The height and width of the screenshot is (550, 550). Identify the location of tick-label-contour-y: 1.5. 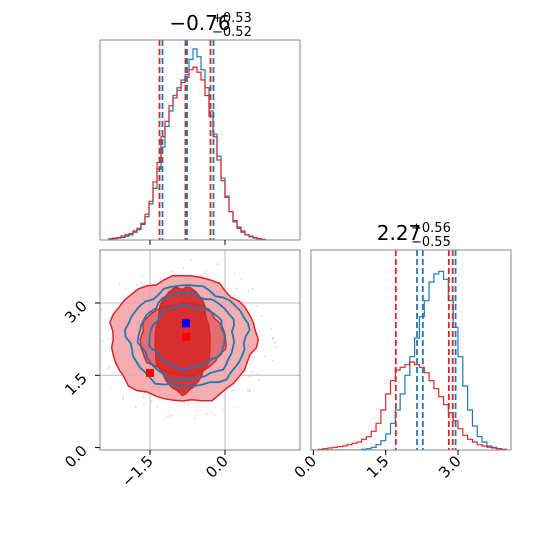
(76, 384).